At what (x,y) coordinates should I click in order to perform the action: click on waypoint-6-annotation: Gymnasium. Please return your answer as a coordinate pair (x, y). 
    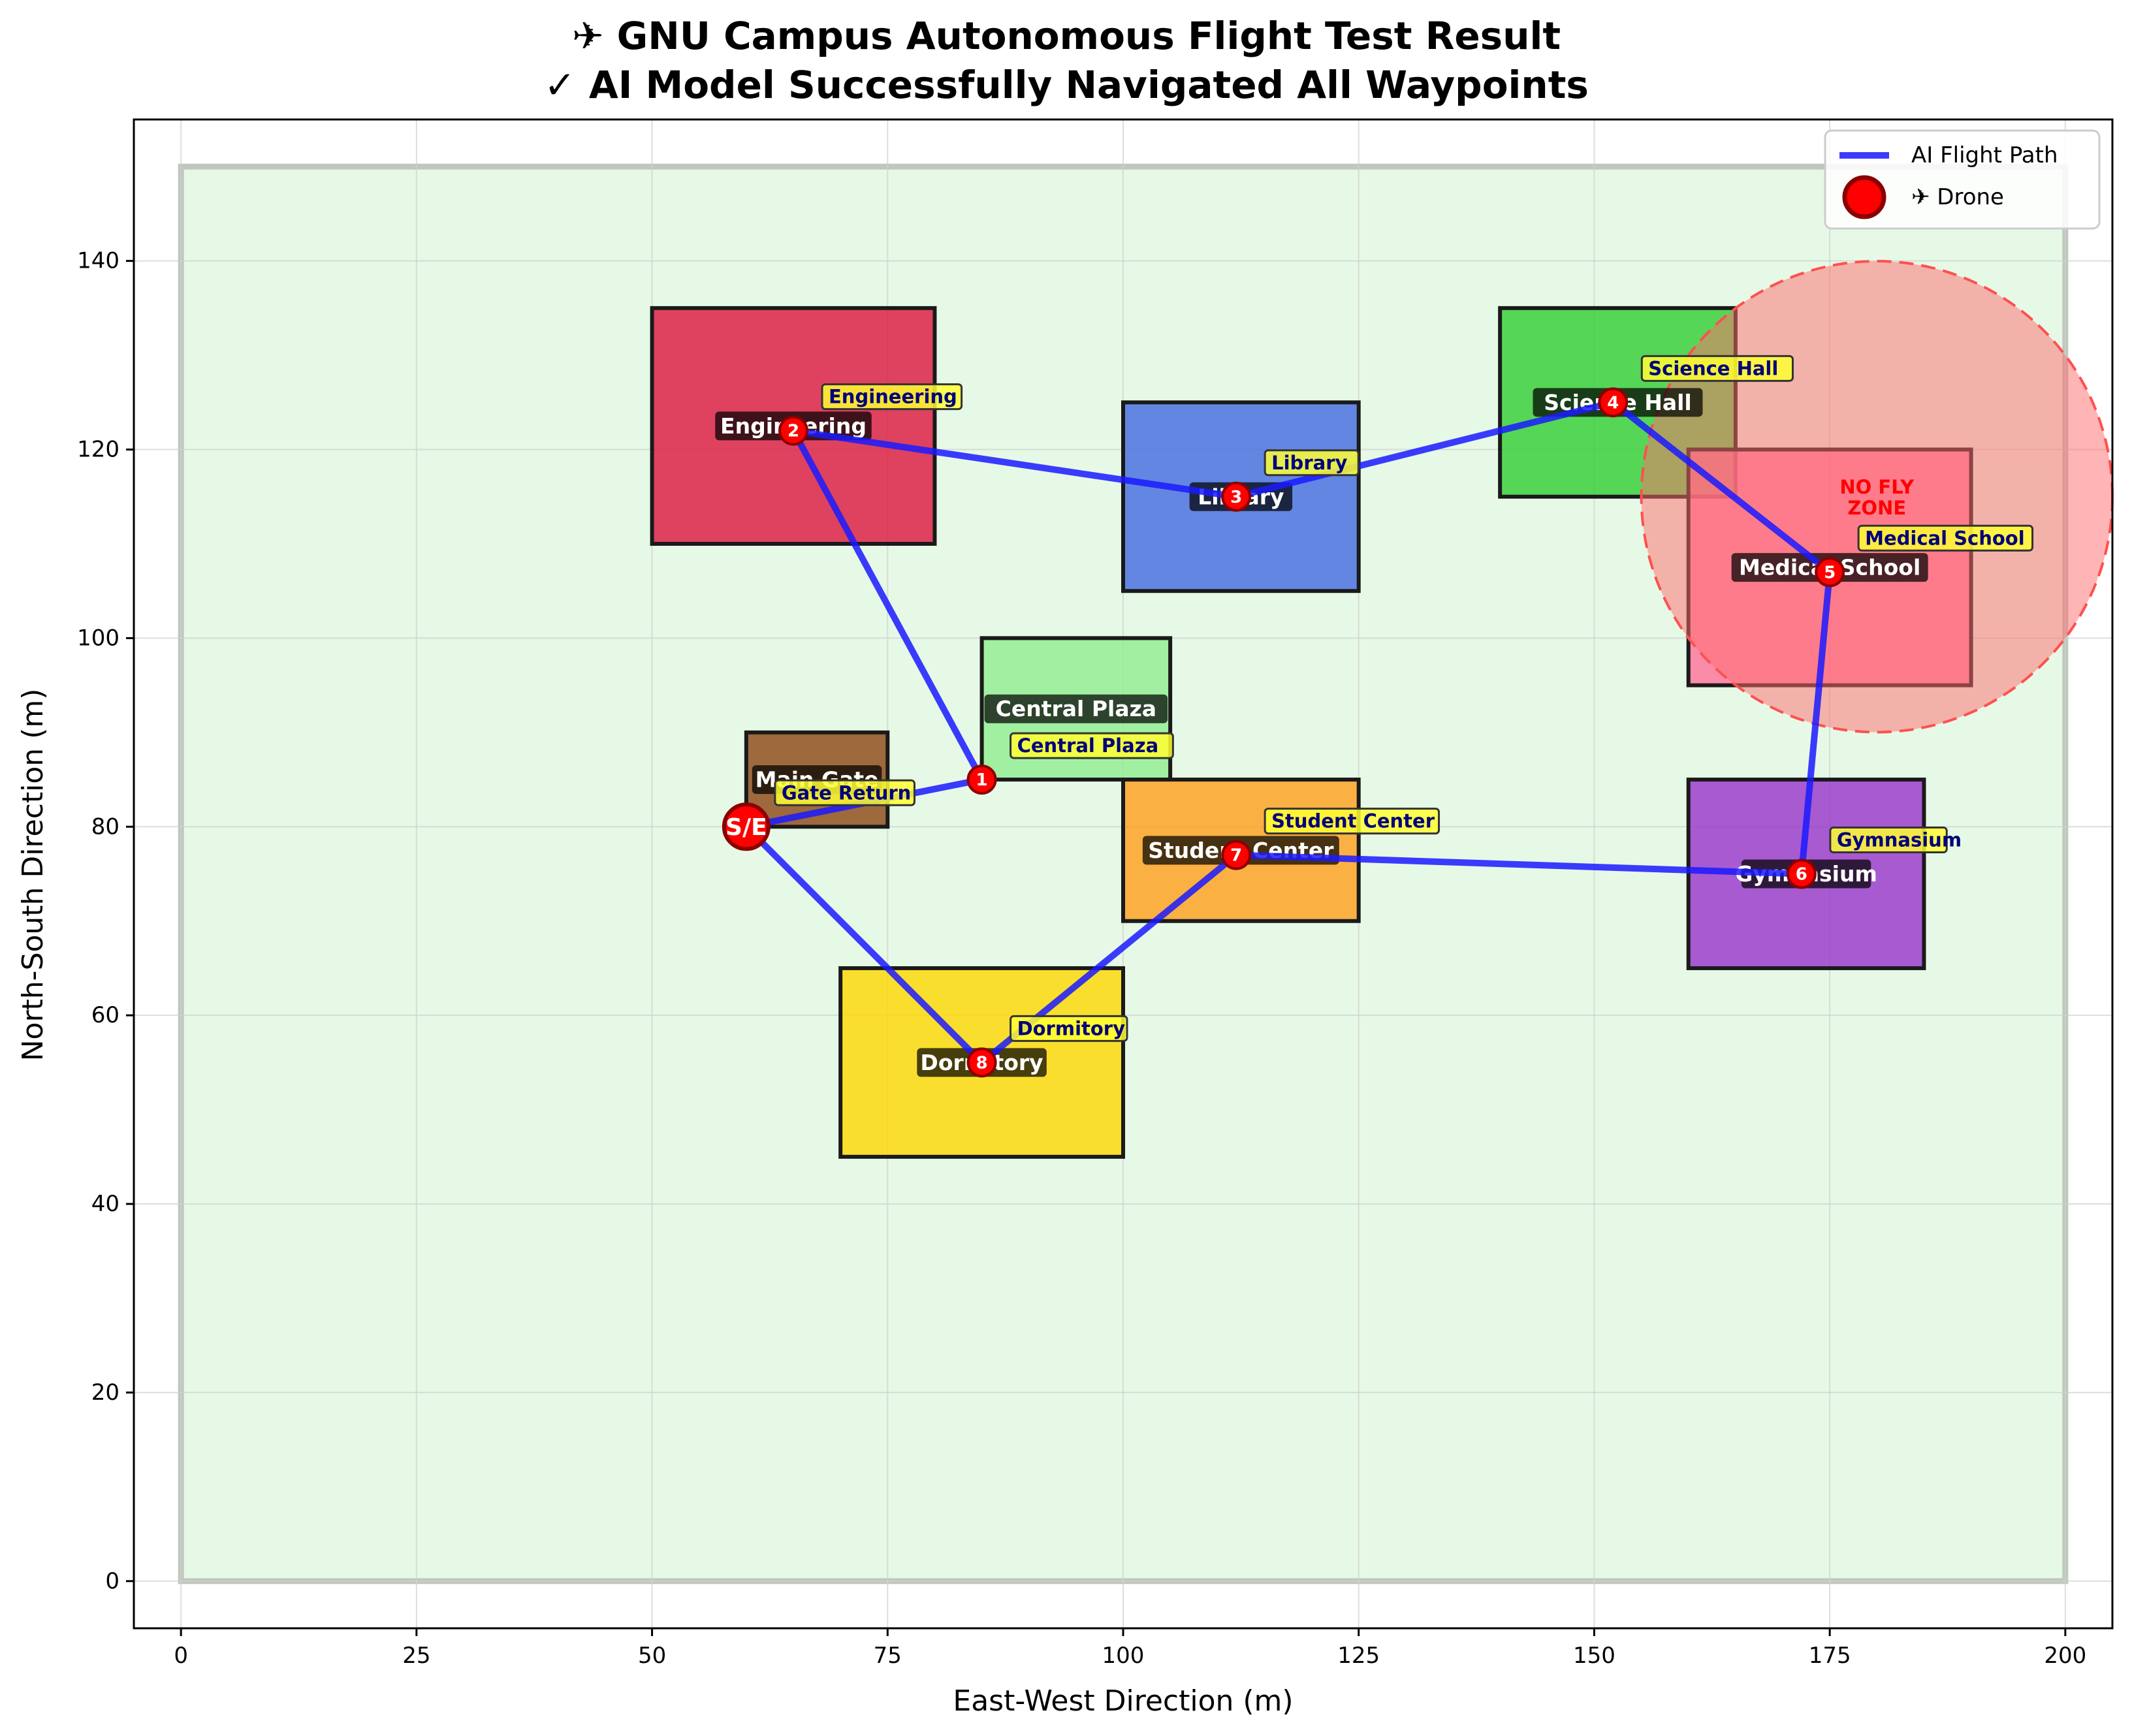
    Looking at the image, I should click on (1899, 840).